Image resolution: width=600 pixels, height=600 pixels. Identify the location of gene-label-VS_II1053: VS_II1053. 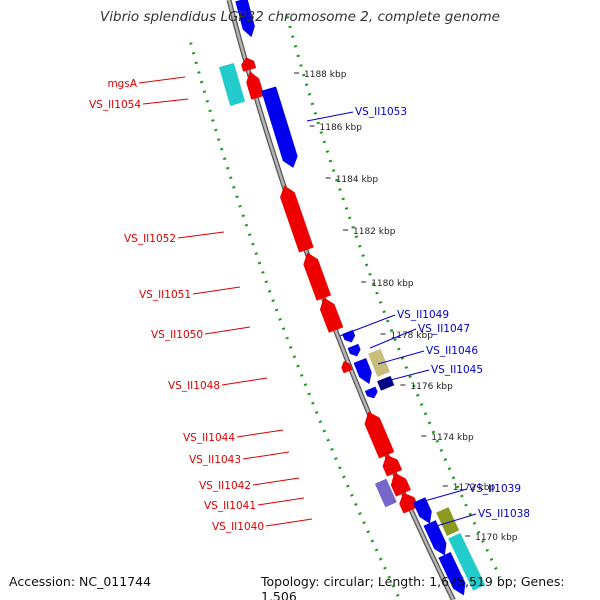
(381, 112).